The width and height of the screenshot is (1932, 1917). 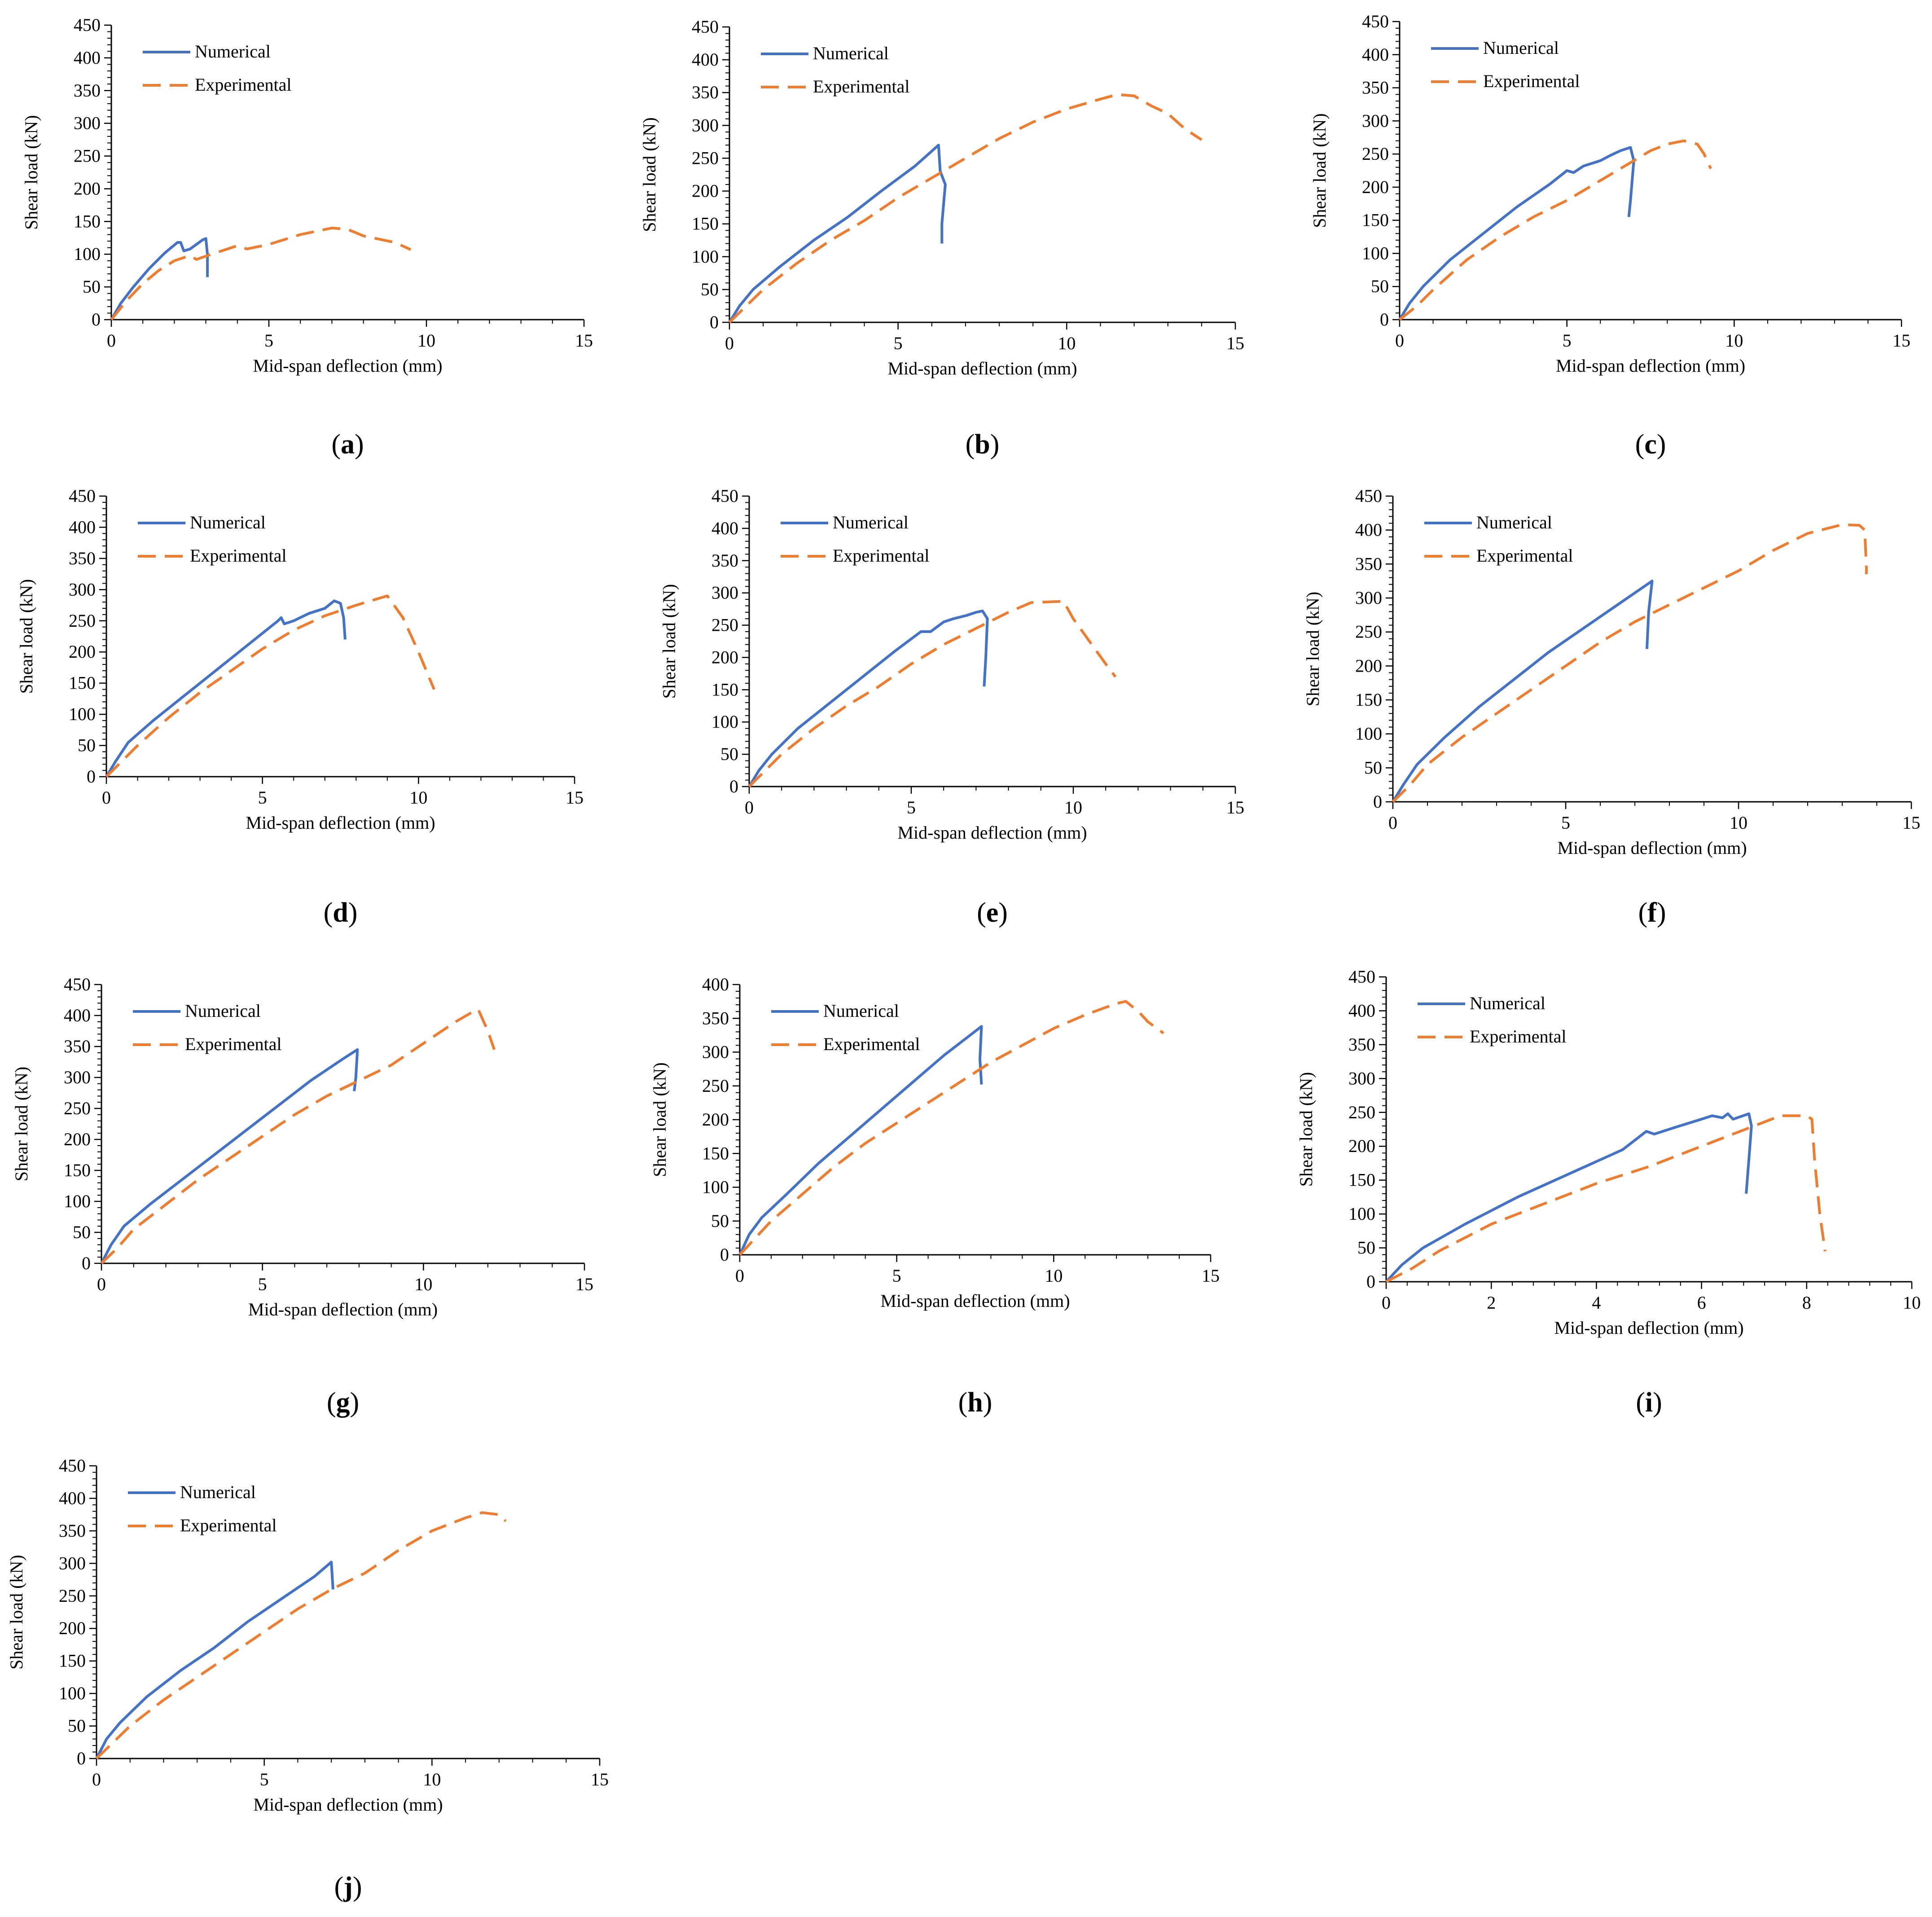 What do you see at coordinates (1650, 444) in the screenshot?
I see `panel-label-letter: c` at bounding box center [1650, 444].